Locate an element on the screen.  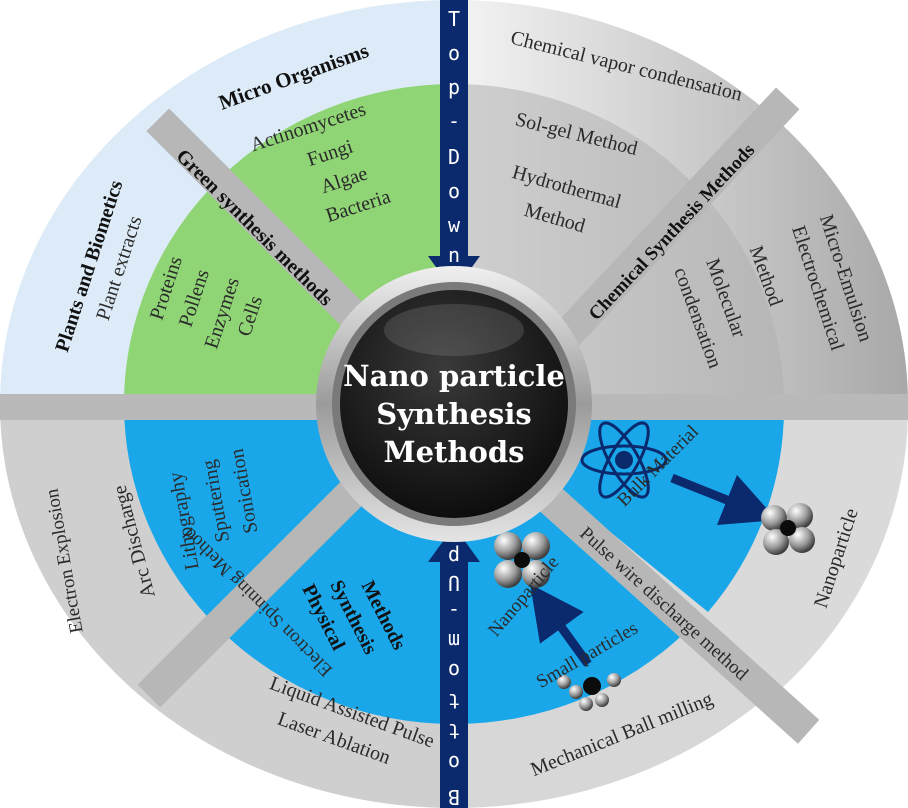
arrow-bulk-to-nano is located at coordinates (724, 499).